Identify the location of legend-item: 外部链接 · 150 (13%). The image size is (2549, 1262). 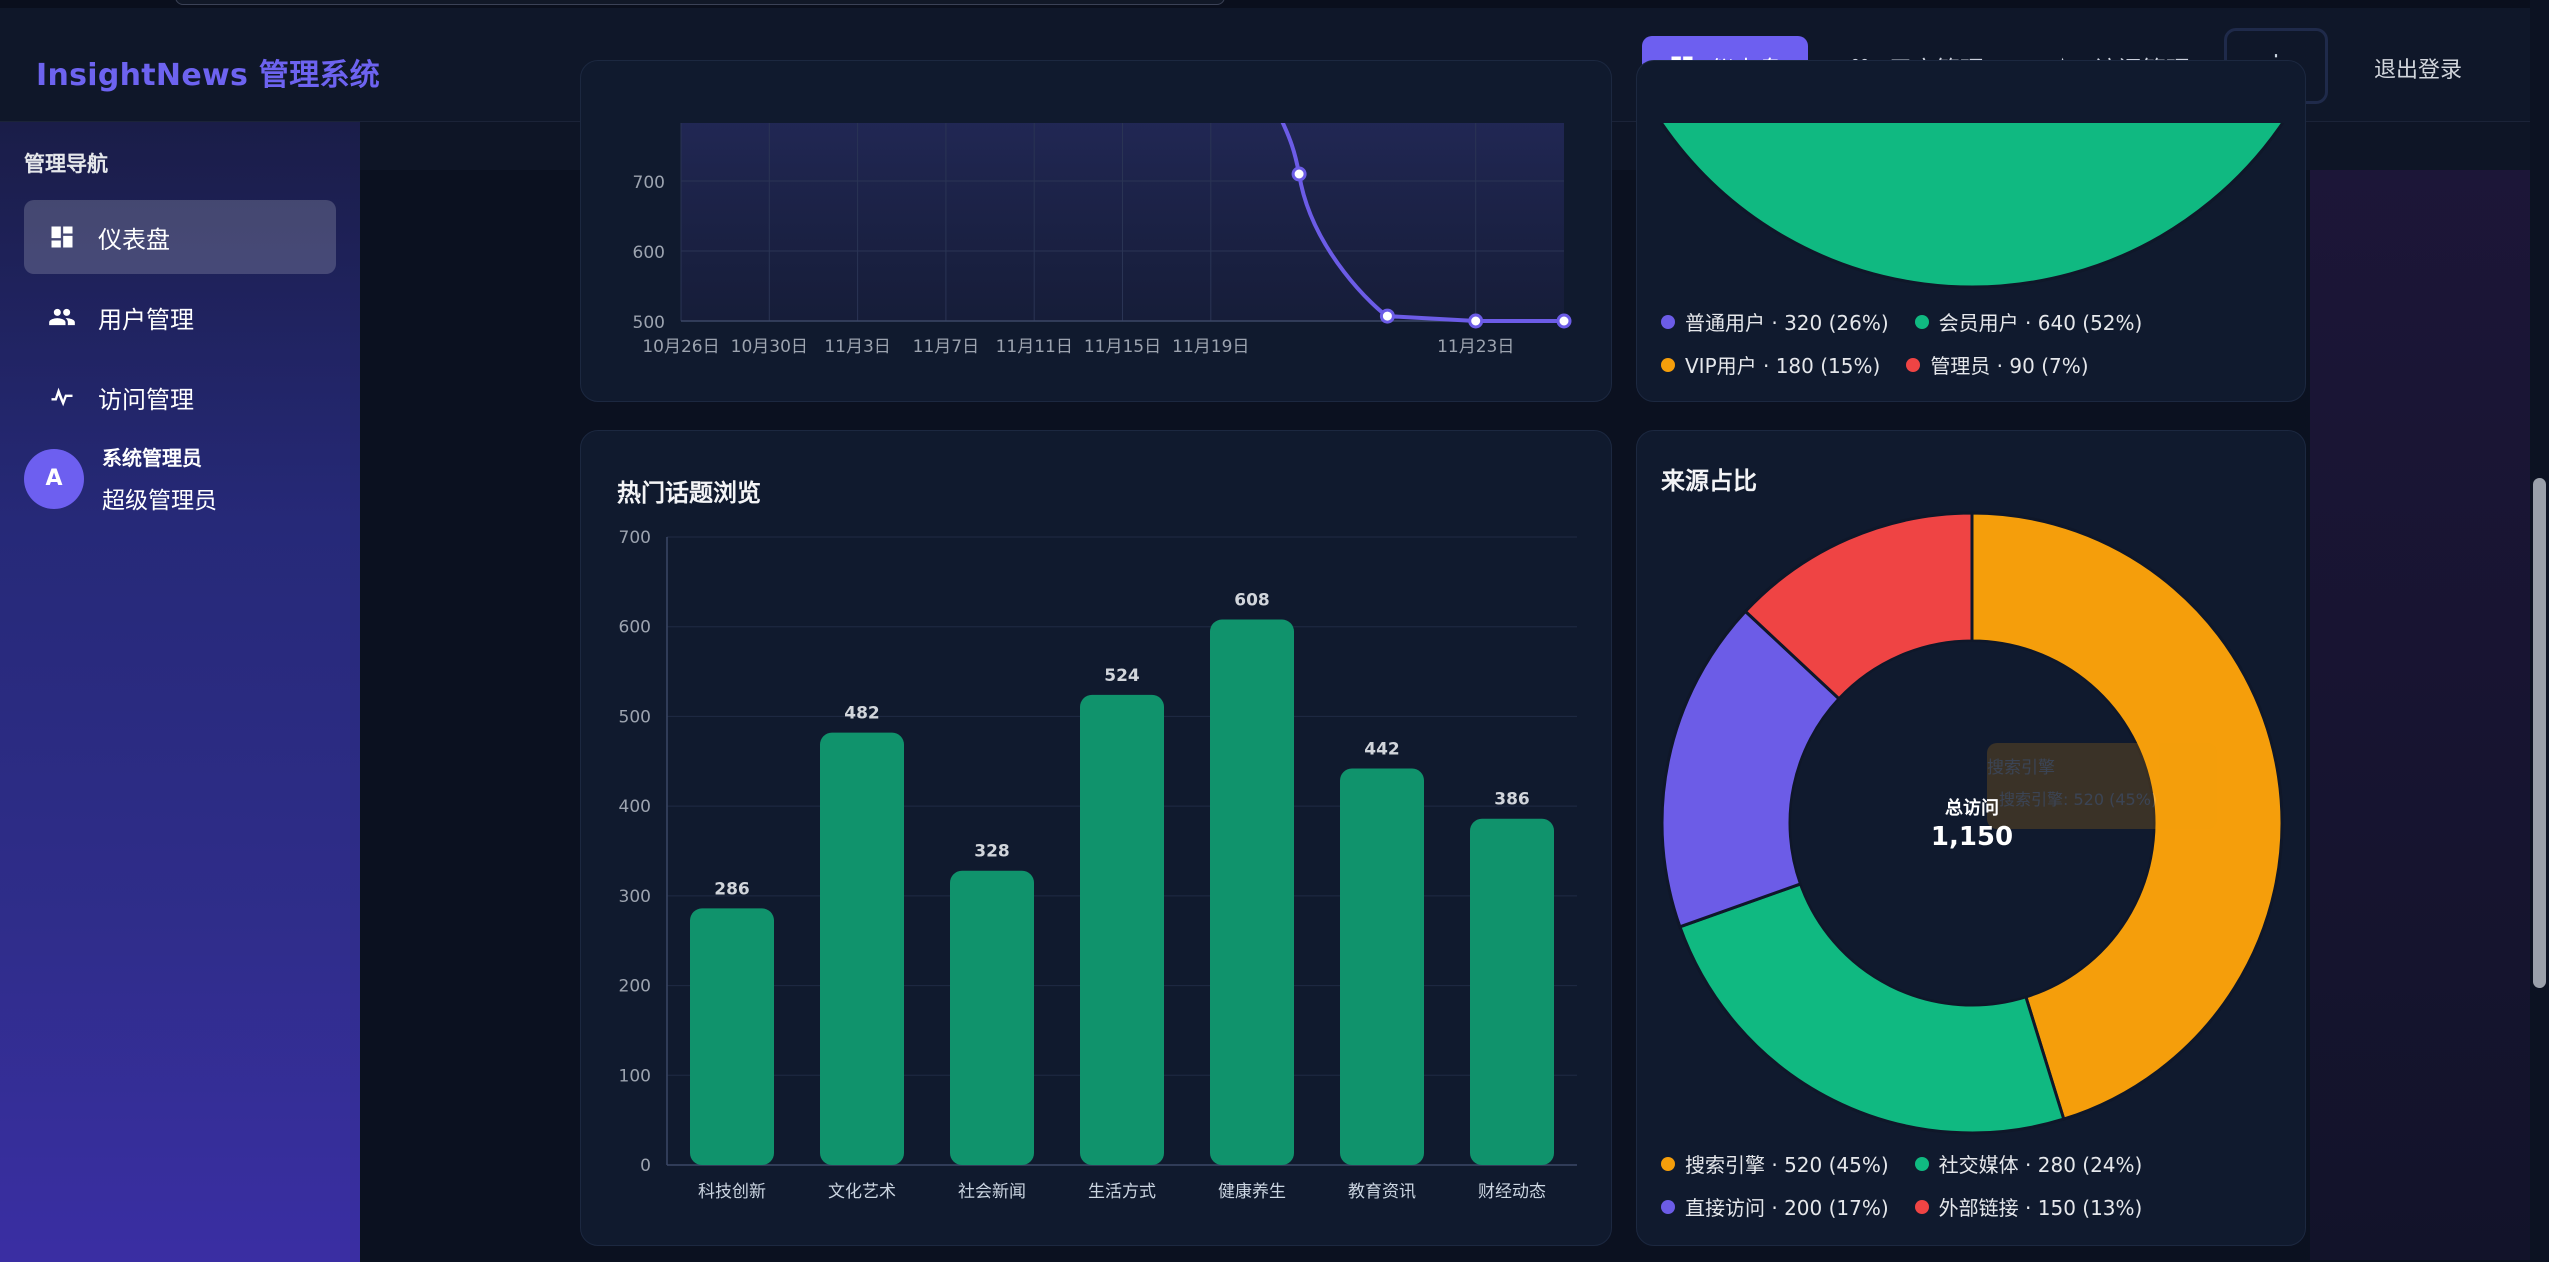
(2028, 1206).